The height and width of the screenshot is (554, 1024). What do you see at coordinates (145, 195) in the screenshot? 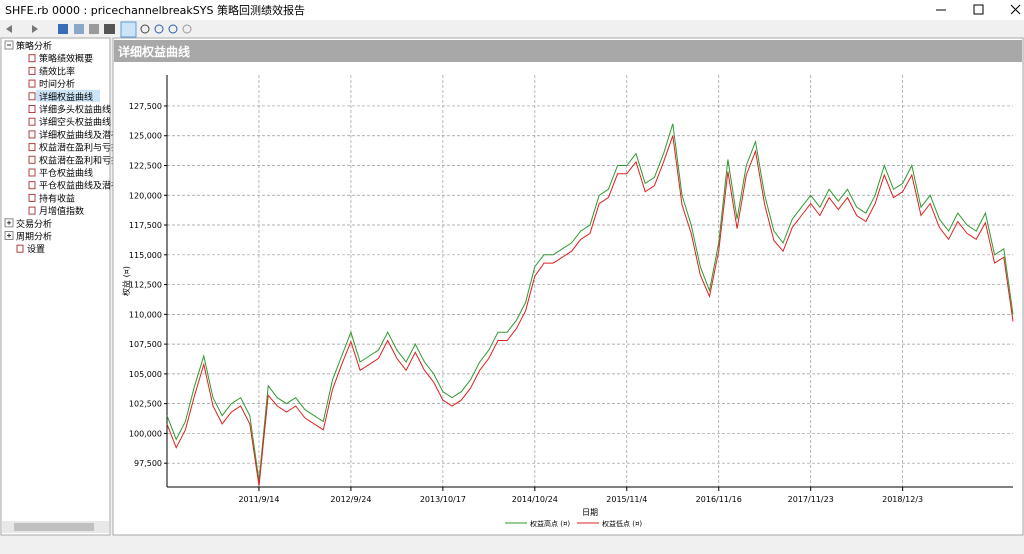
I see `y-tick-label: 120,000` at bounding box center [145, 195].